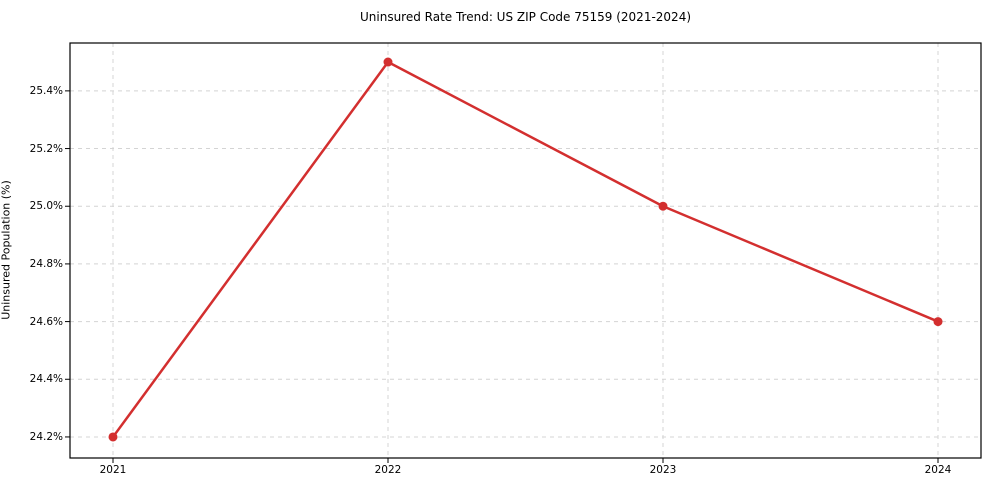  What do you see at coordinates (46, 206) in the screenshot?
I see `y-tick-label: 25.0%` at bounding box center [46, 206].